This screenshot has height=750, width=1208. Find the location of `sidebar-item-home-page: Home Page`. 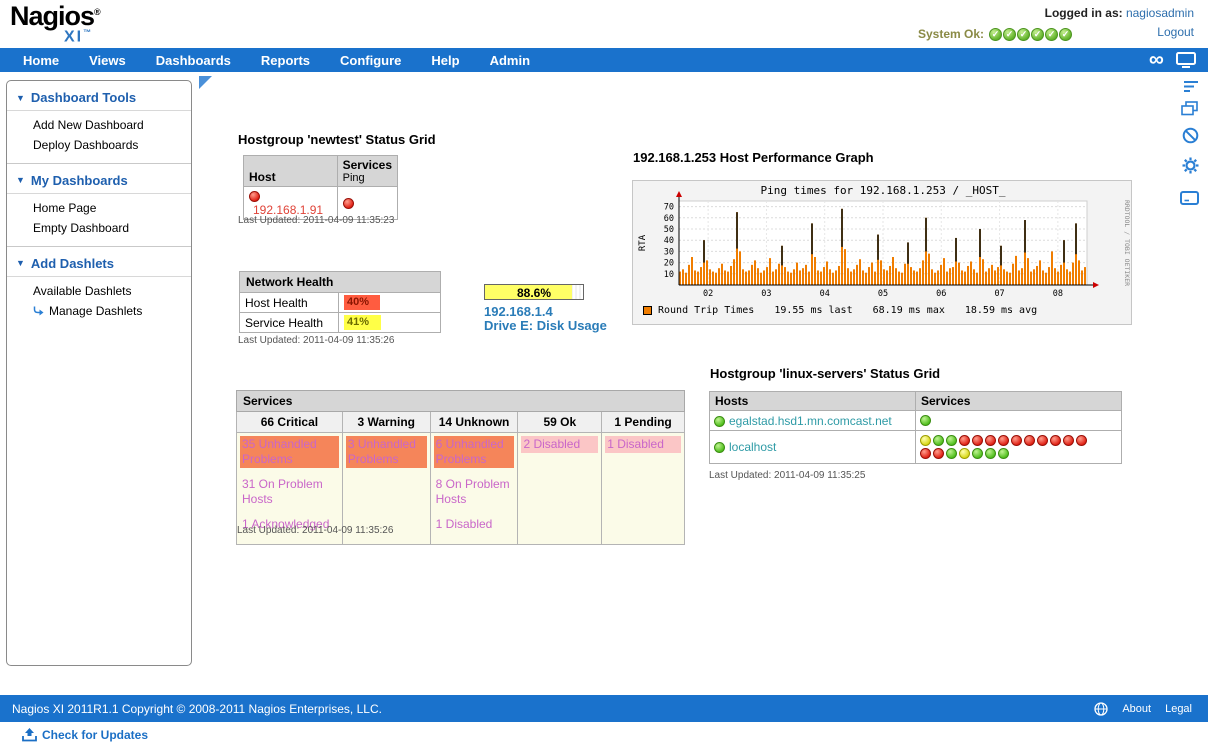

sidebar-item-home-page: Home Page is located at coordinates (99, 208).